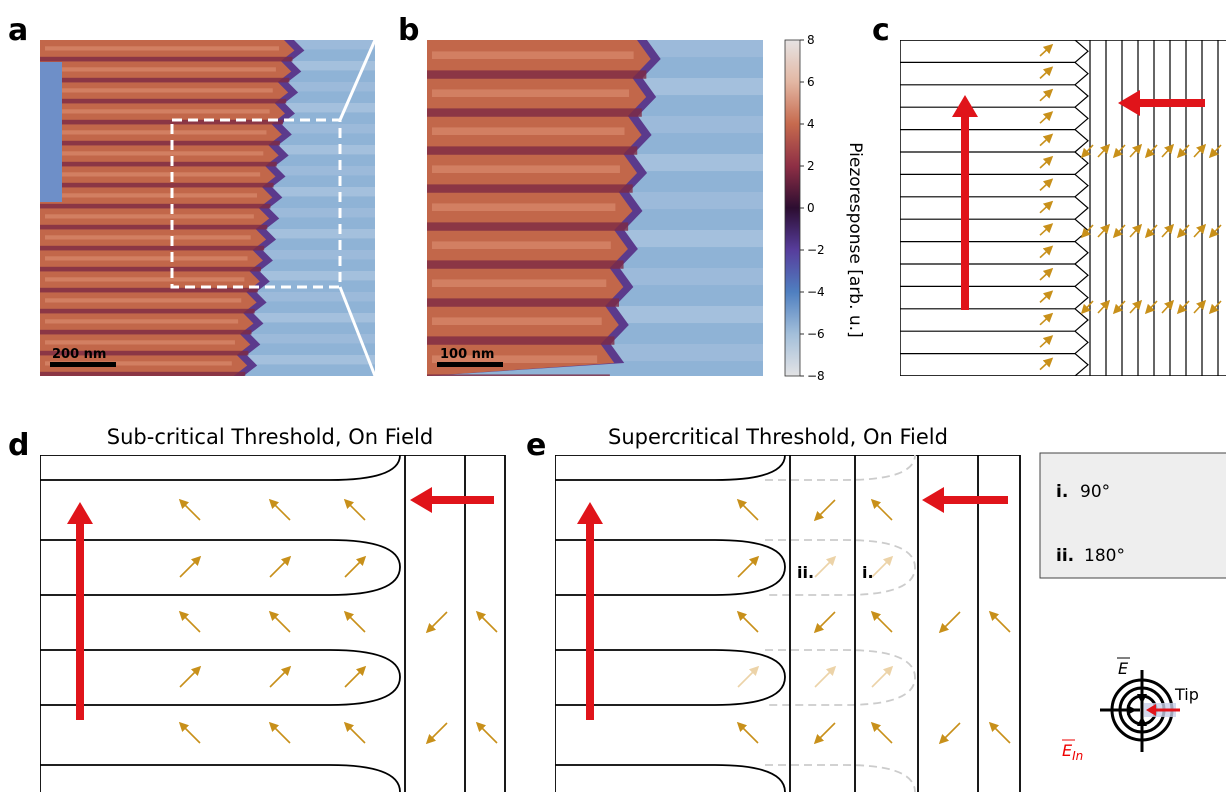 This screenshot has width=1226, height=792. What do you see at coordinates (816, 376) in the screenshot?
I see `colorbar-tick-label: −8` at bounding box center [816, 376].